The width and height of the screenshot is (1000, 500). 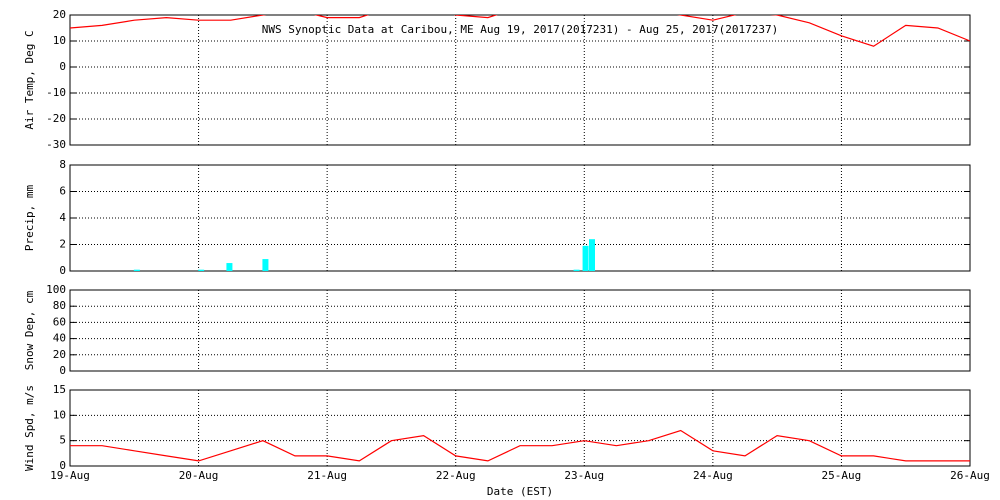 What do you see at coordinates (56, 289) in the screenshot?
I see `y-tick-label: 100` at bounding box center [56, 289].